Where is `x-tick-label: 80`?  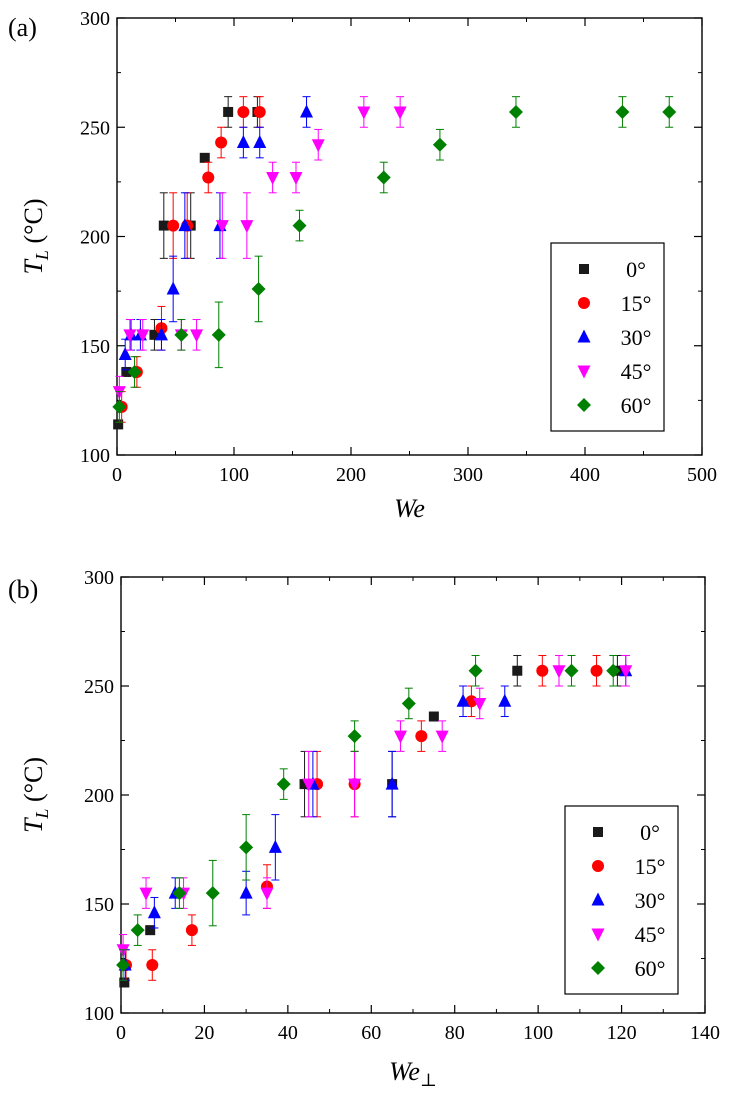 x-tick-label: 80 is located at coordinates (455, 1033).